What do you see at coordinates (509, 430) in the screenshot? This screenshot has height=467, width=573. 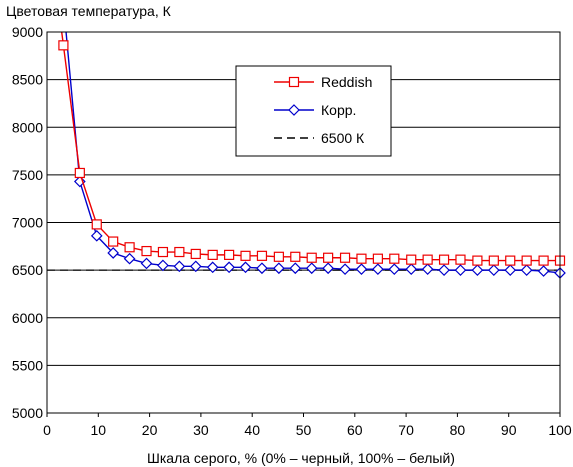 I see `x-tick-label: 90` at bounding box center [509, 430].